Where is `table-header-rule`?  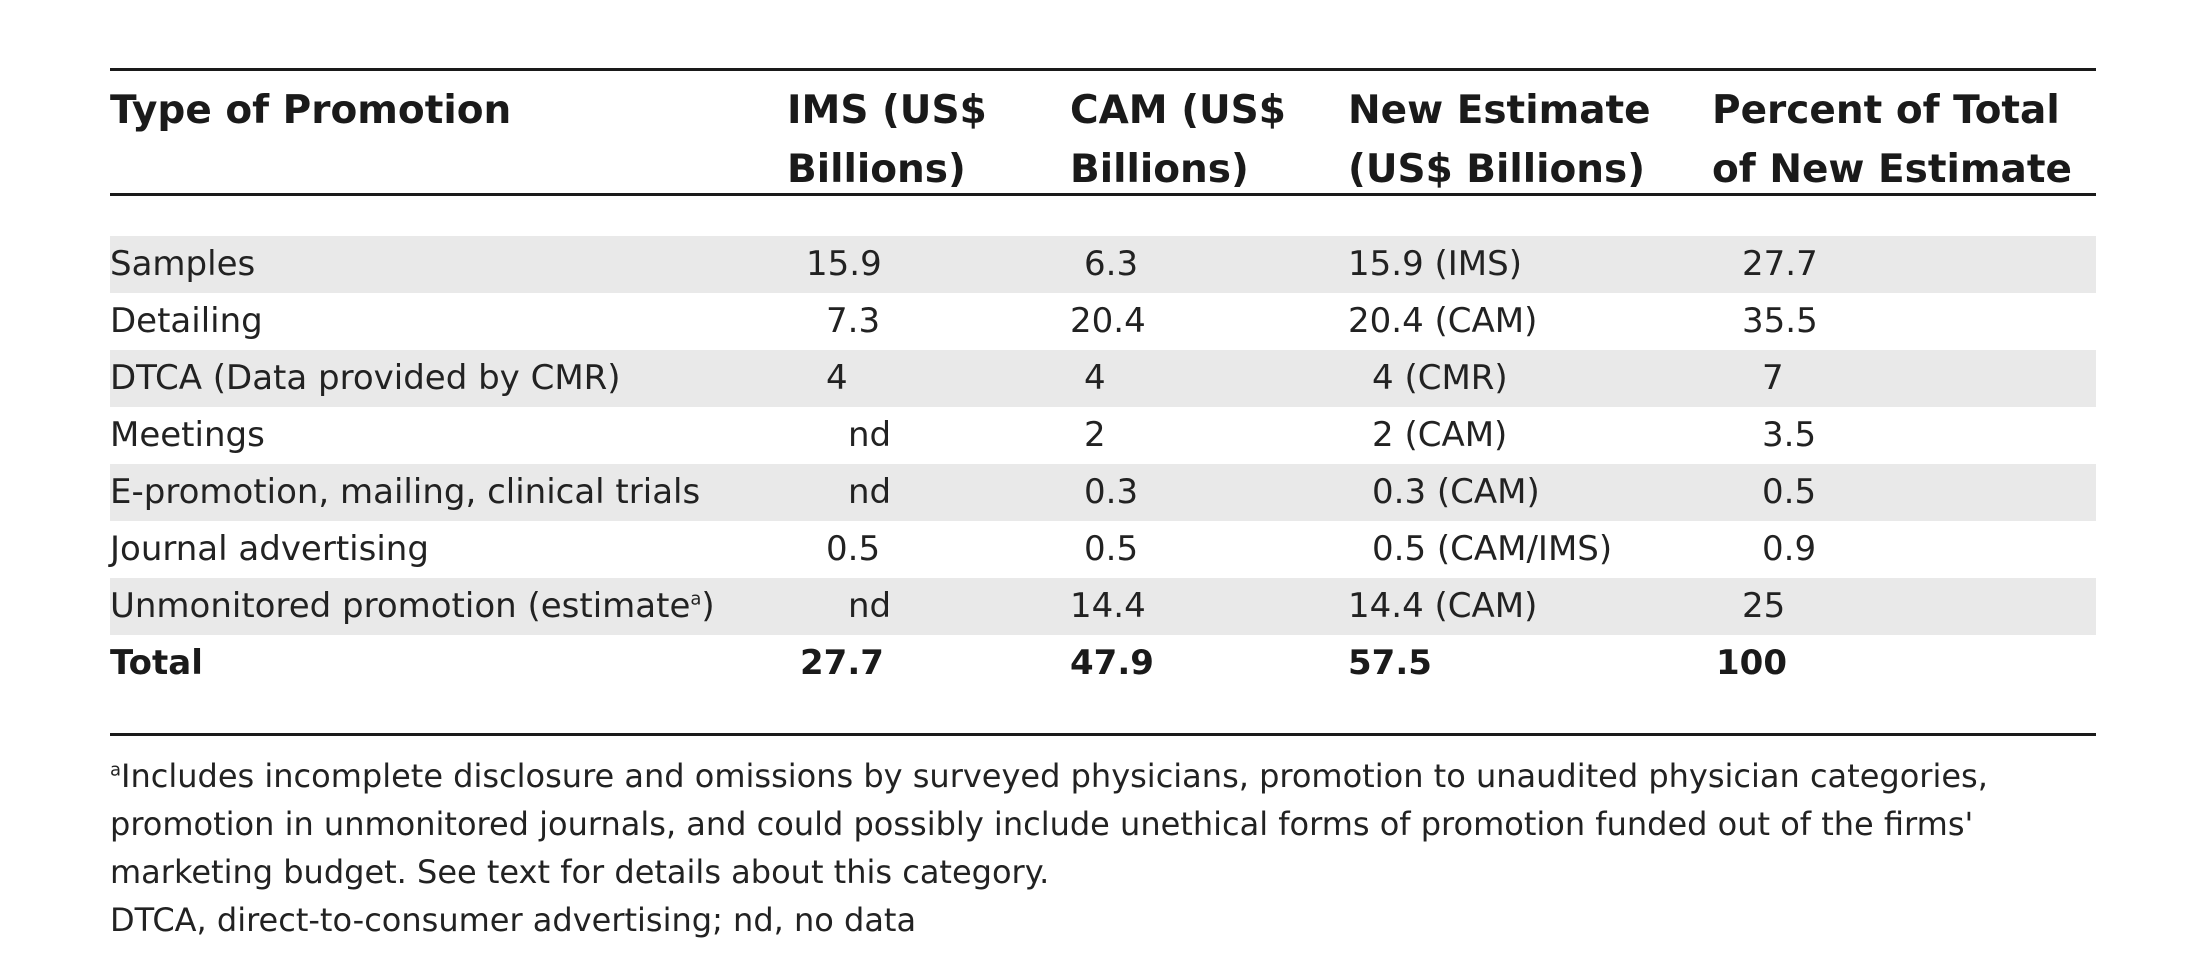
table-header-rule is located at coordinates (1103, 194).